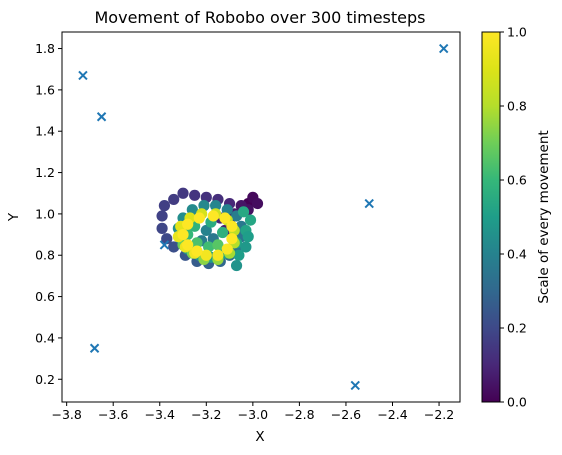 This screenshot has height=455, width=562. What do you see at coordinates (113, 414) in the screenshot?
I see `x-tick-label: −3.6` at bounding box center [113, 414].